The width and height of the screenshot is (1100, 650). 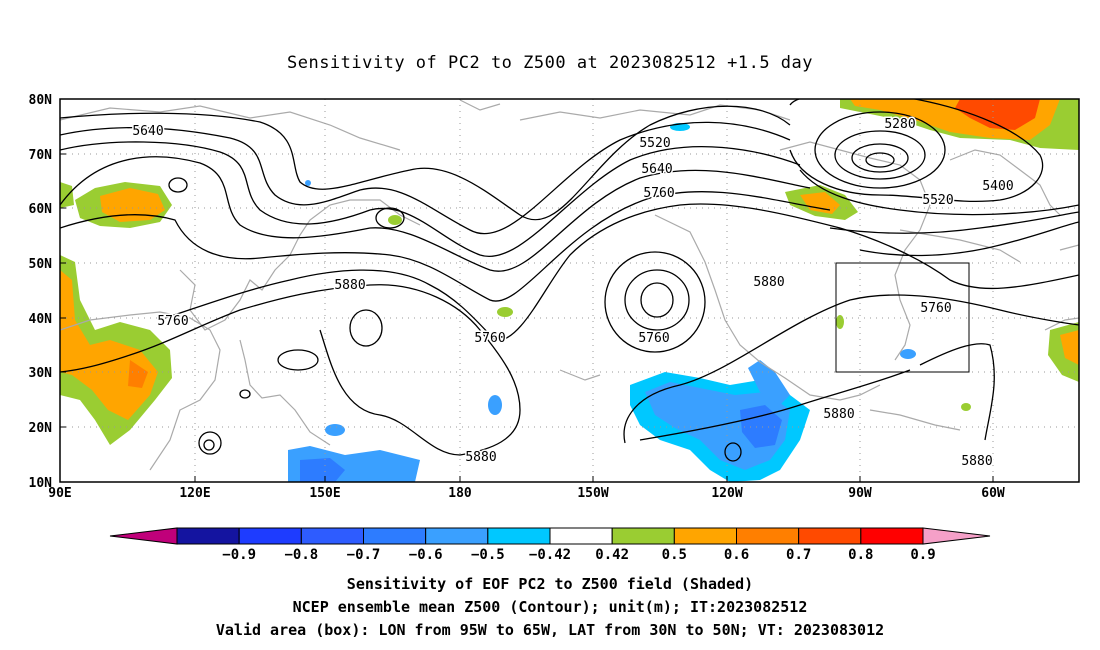 What do you see at coordinates (41, 155) in the screenshot?
I see `lat-label: 70N` at bounding box center [41, 155].